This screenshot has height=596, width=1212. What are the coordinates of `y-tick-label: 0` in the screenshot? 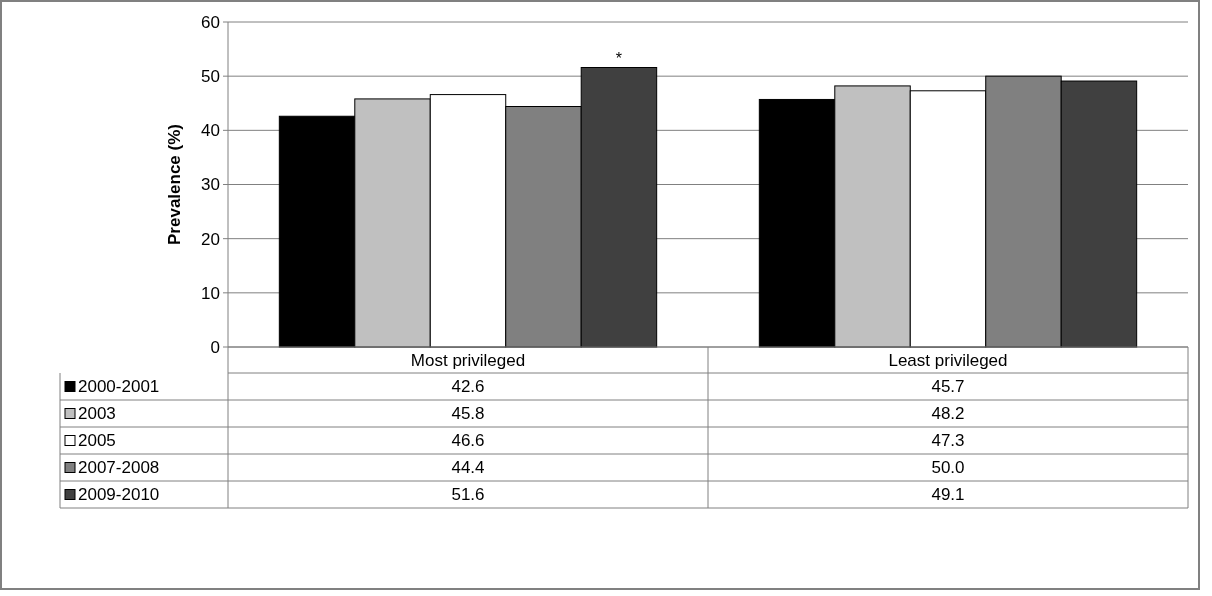 It's located at (215, 347).